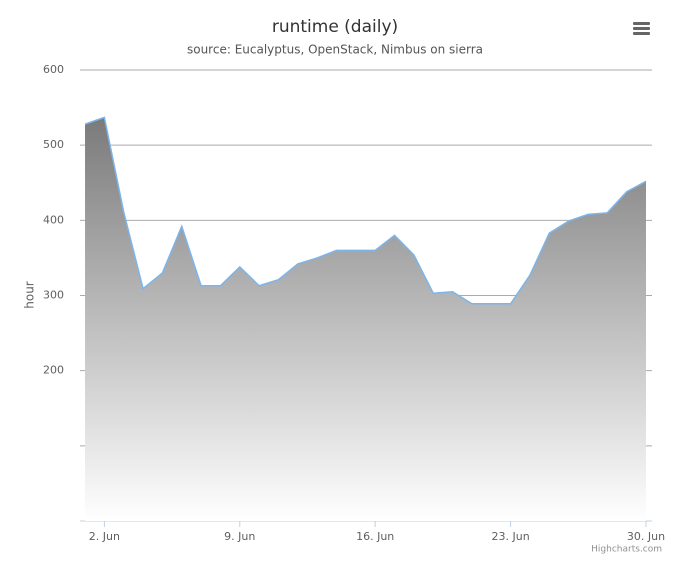 This screenshot has width=680, height=566. What do you see at coordinates (375, 536) in the screenshot?
I see `x-tick-label: 16. Jun` at bounding box center [375, 536].